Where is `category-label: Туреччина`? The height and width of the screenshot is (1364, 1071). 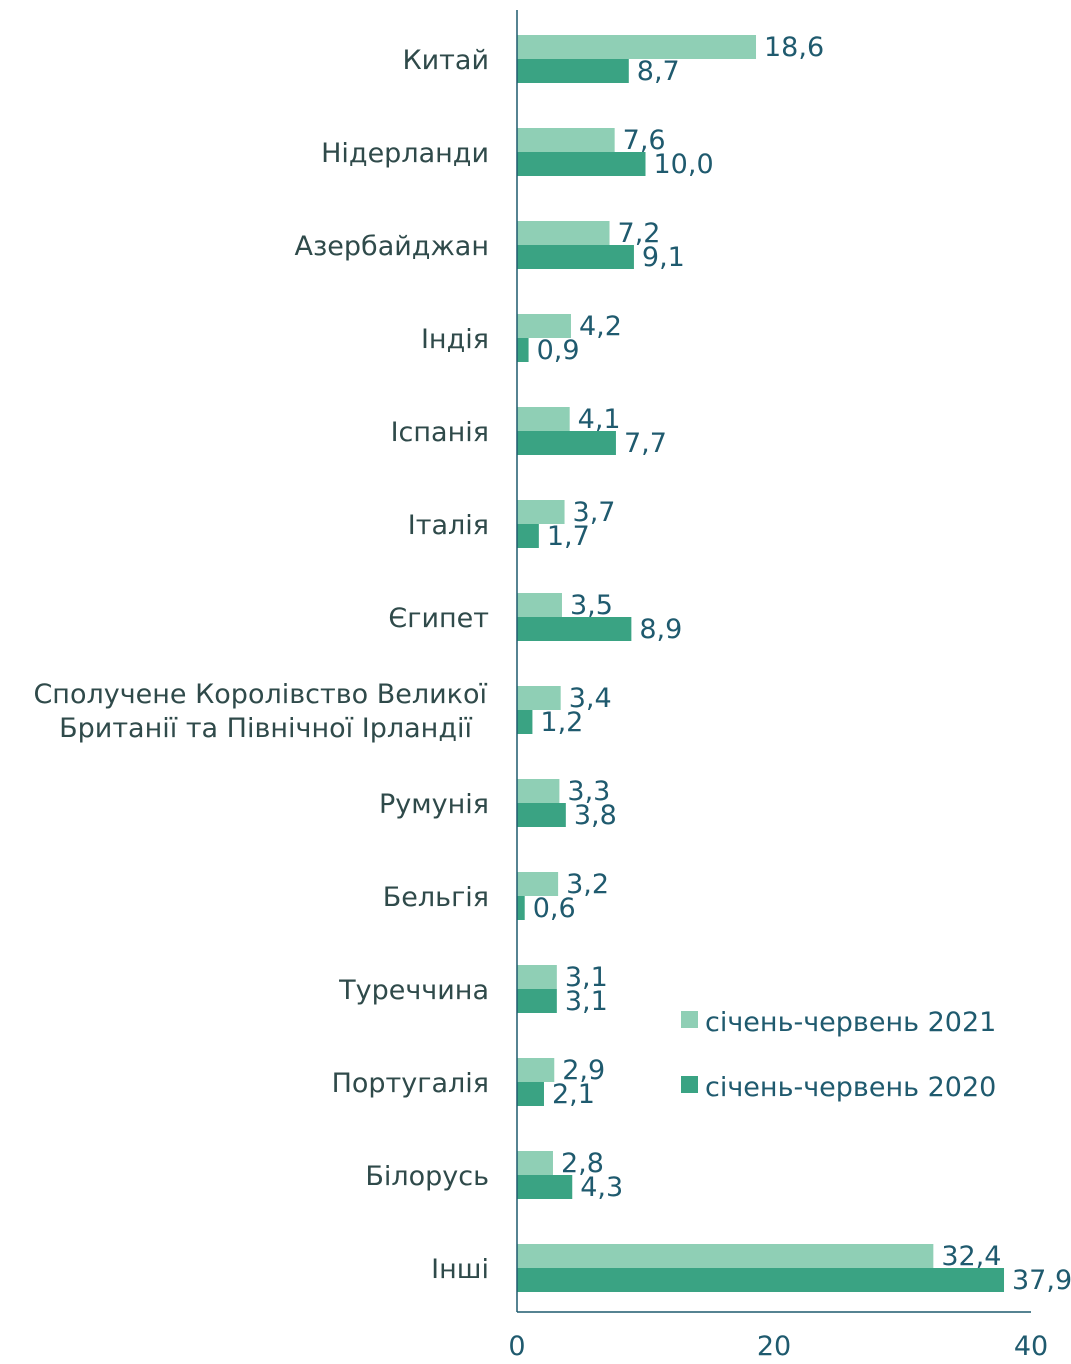
category-label: Туреччина is located at coordinates (413, 990).